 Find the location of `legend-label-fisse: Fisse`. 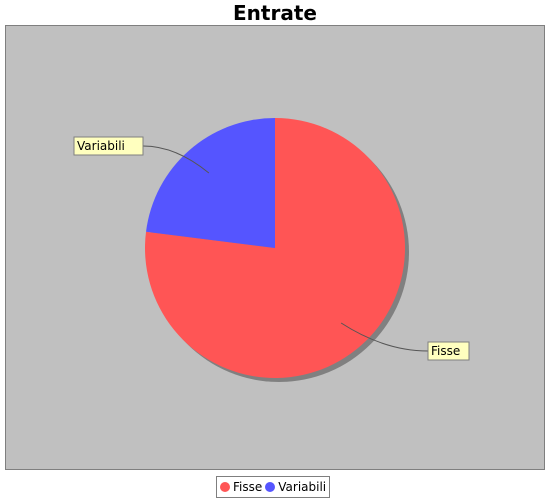

legend-label-fisse: Fisse is located at coordinates (248, 487).